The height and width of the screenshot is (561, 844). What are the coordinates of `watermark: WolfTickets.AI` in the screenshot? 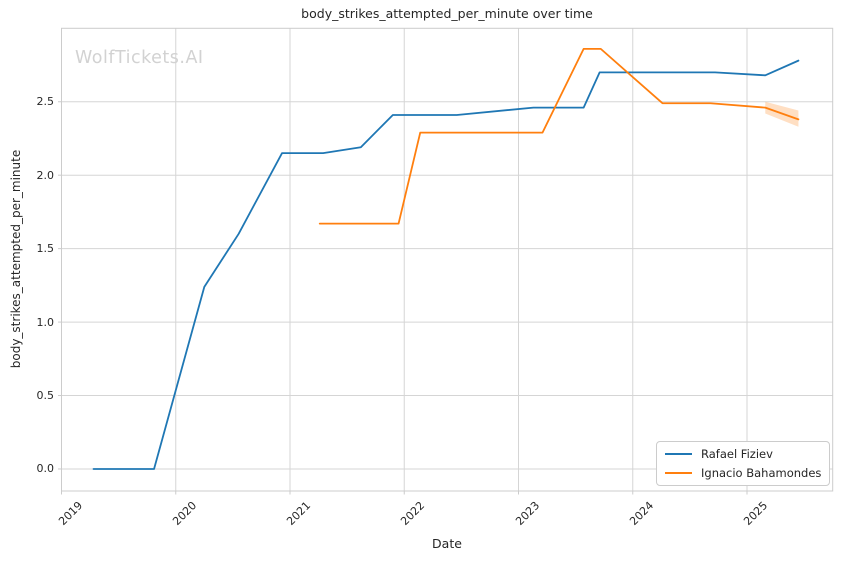 It's located at (139, 58).